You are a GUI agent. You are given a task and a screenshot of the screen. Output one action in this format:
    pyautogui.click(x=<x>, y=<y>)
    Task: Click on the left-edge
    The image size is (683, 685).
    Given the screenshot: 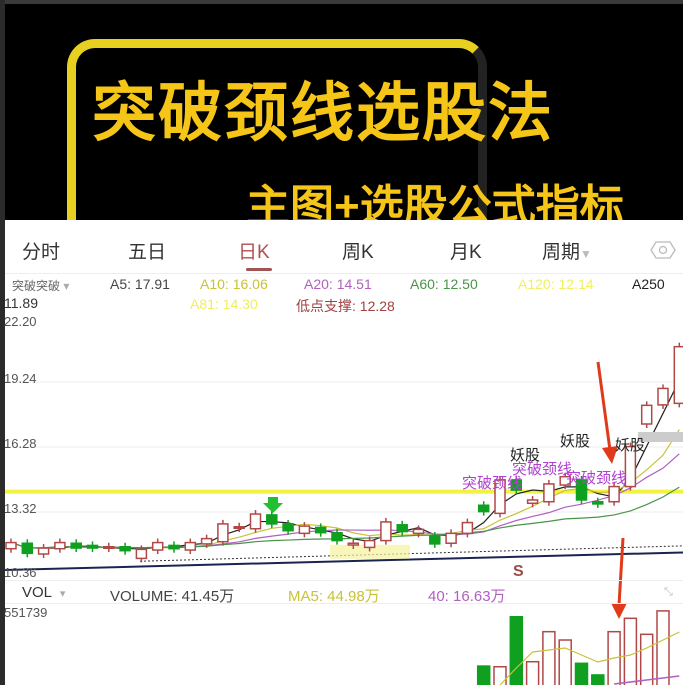 What is the action you would take?
    pyautogui.click(x=2, y=342)
    